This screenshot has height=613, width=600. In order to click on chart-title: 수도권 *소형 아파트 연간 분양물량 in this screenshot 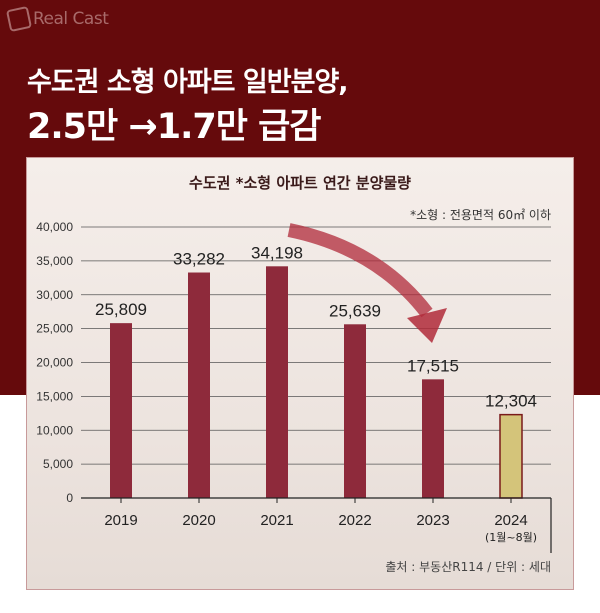, I will do `click(300, 183)`.